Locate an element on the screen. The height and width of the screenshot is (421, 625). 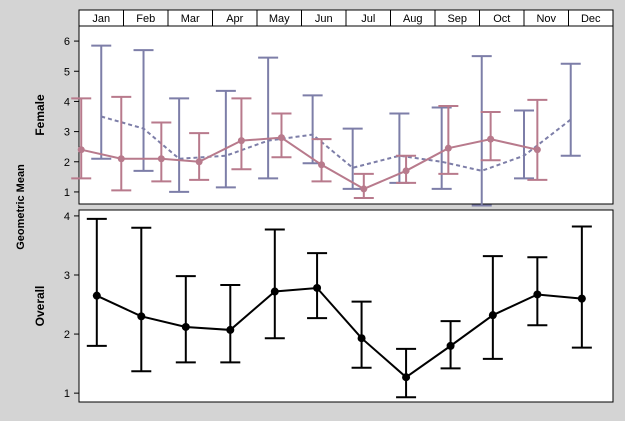
y-tick-label: 6 is located at coordinates (67, 42).